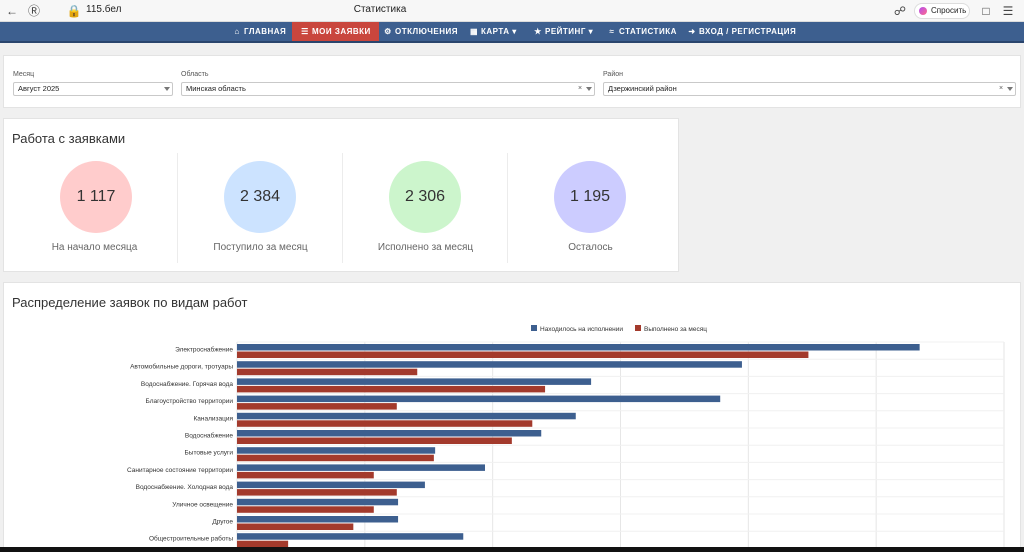  I want to click on stat-circle: 1 195, so click(590, 197).